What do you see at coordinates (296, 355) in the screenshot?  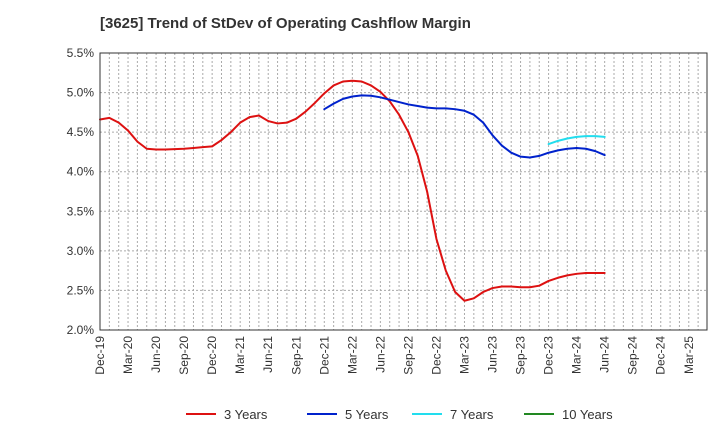 I see `x-tick-label: Sep-21` at bounding box center [296, 355].